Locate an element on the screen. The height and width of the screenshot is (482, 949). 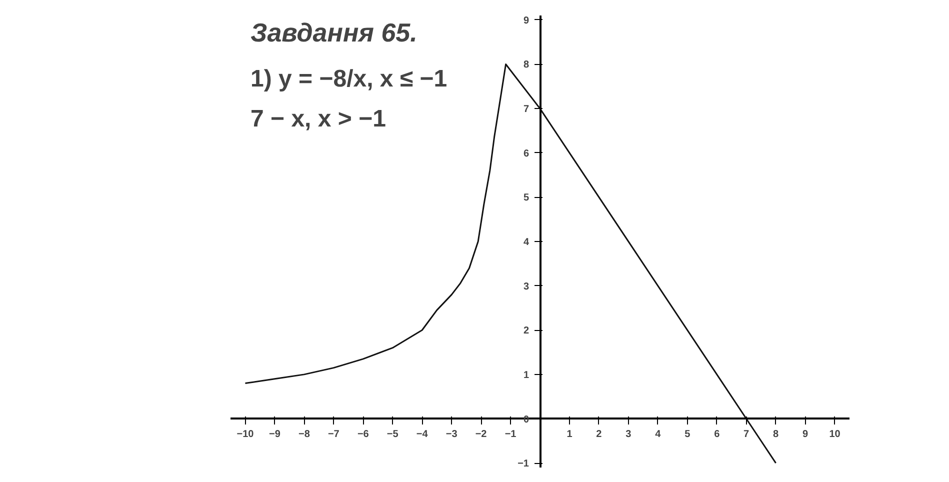
y-tick-label: 4 is located at coordinates (526, 242).